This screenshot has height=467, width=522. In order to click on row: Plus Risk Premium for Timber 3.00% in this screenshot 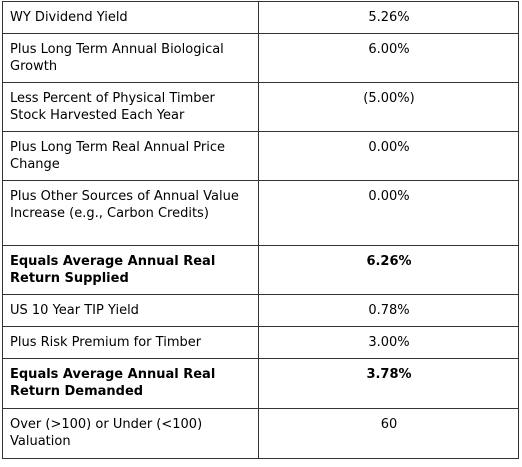, I will do `click(260, 342)`.